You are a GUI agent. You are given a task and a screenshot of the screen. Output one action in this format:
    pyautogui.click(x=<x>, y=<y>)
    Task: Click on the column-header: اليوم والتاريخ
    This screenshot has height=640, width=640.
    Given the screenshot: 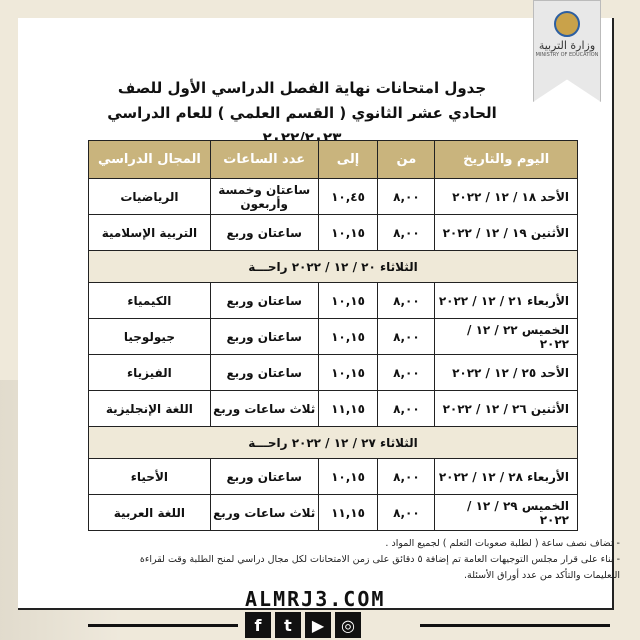 What is the action you would take?
    pyautogui.click(x=506, y=159)
    